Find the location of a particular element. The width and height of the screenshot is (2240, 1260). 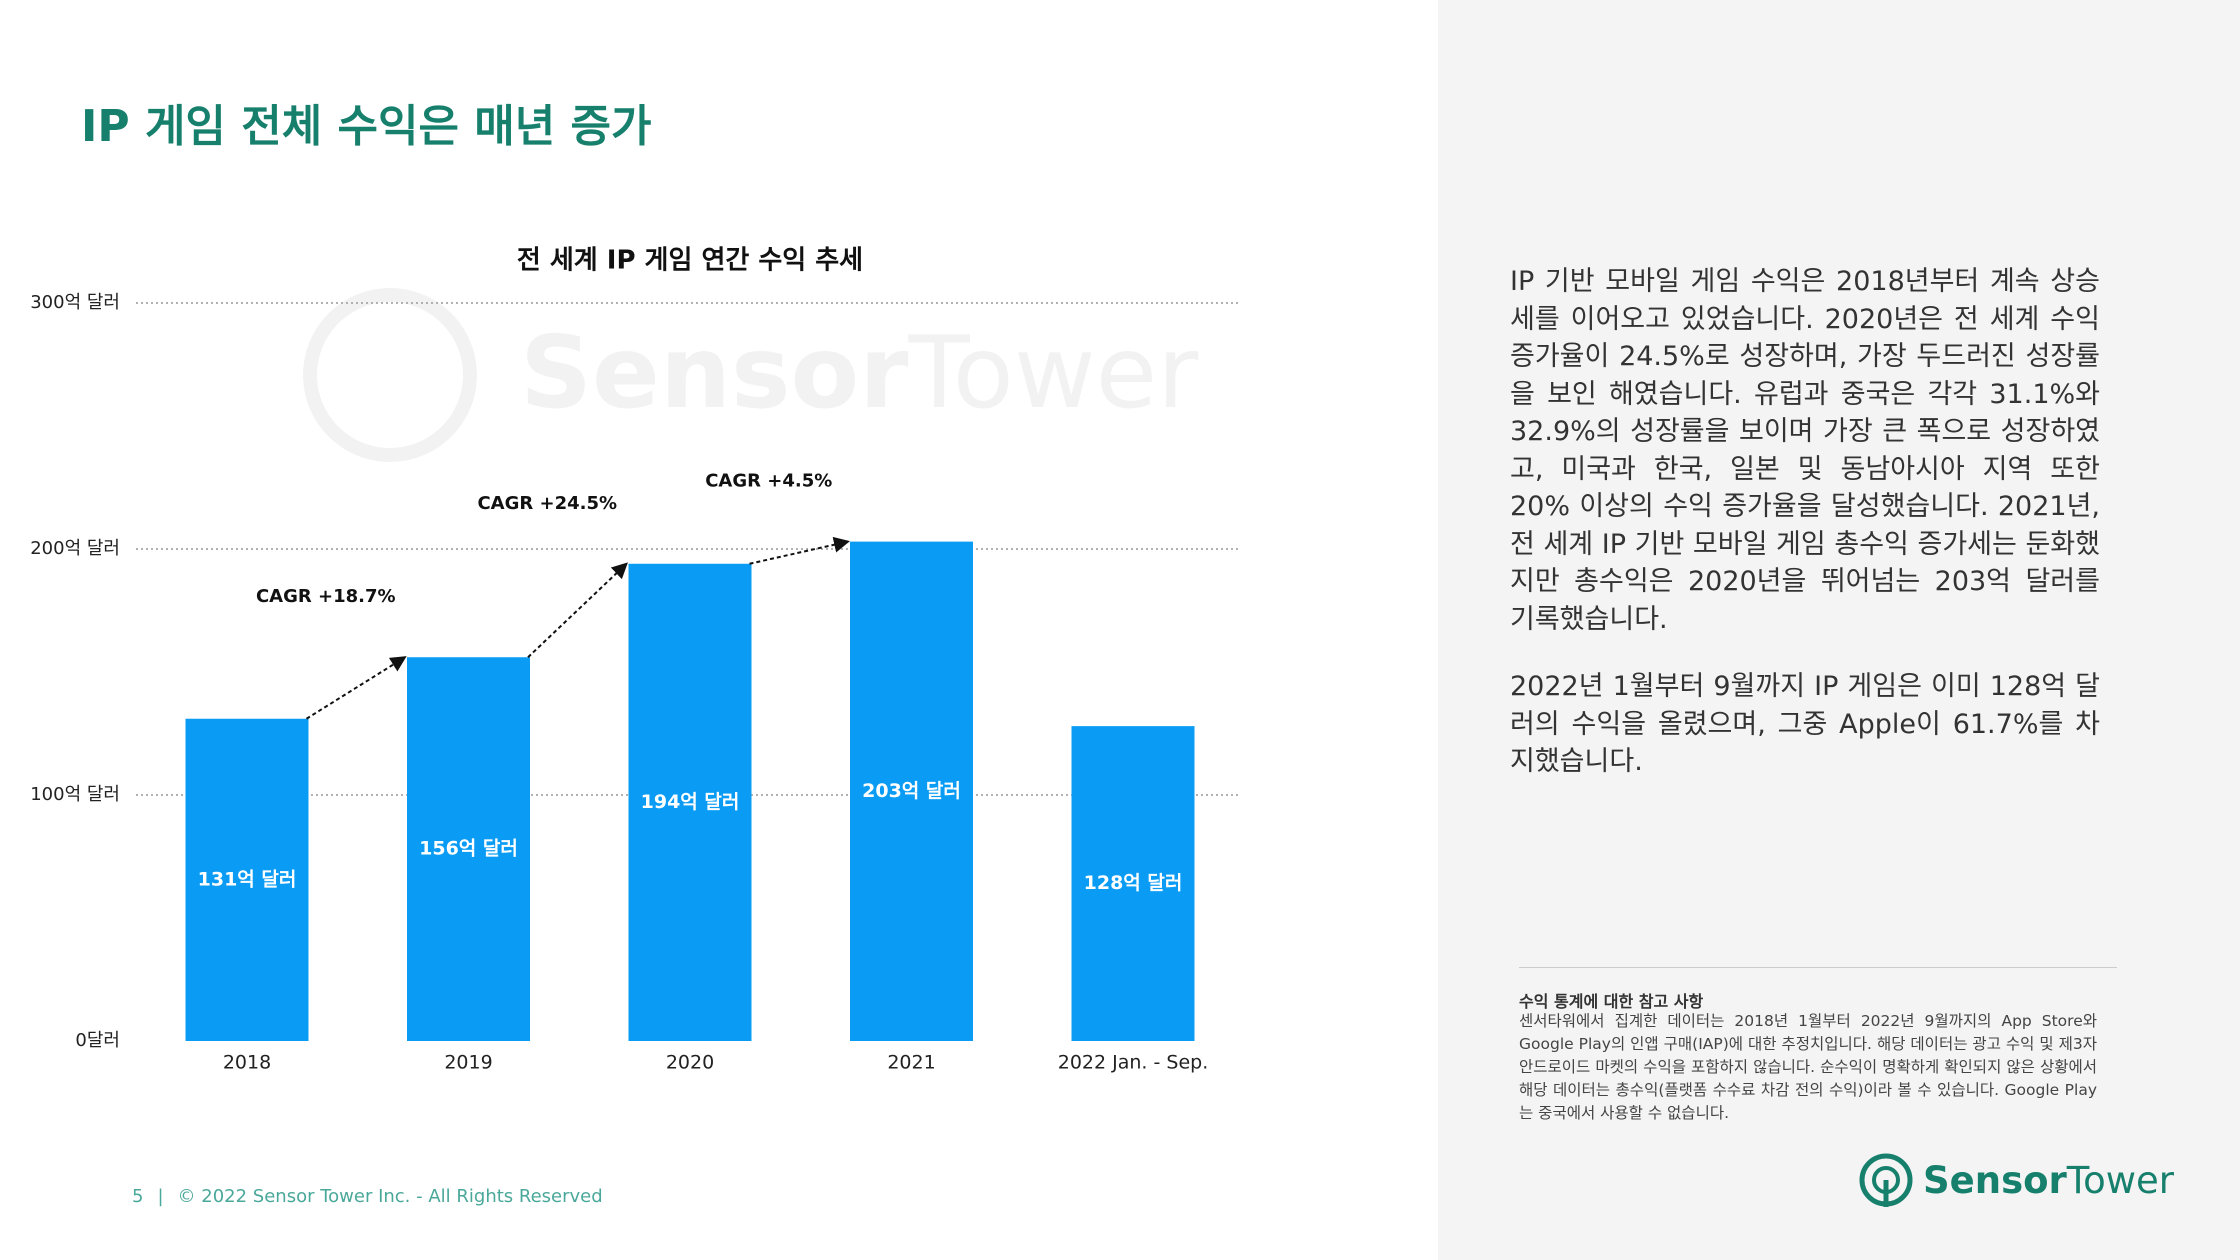

chart-title: 전 세계 IP 게임 연간 수익 추세 is located at coordinates (690, 261).